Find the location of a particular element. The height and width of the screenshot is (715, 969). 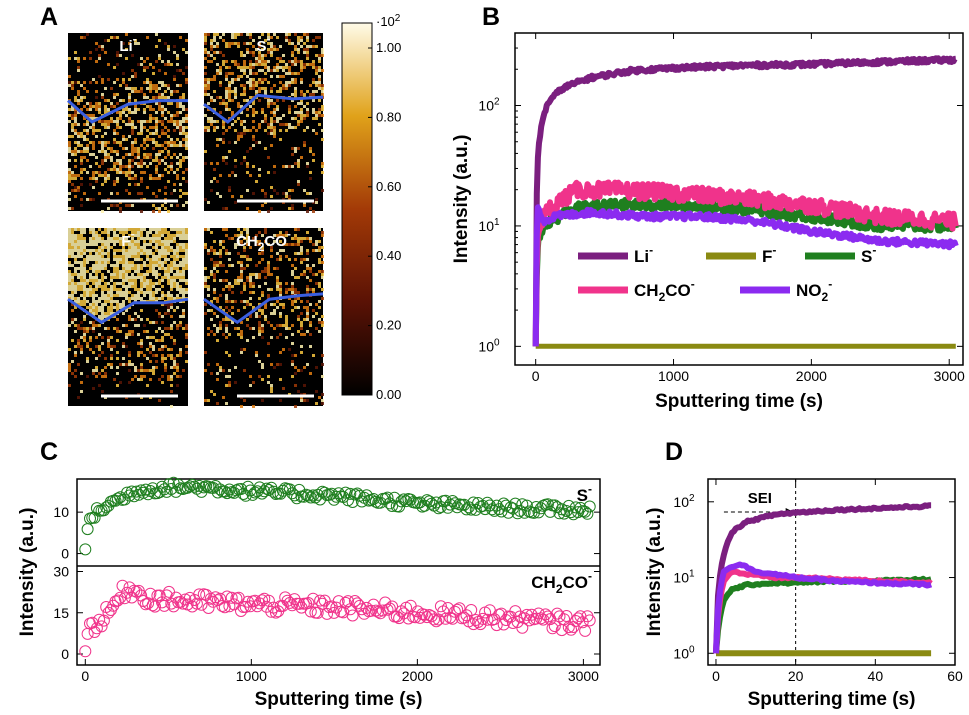

map-label: F- is located at coordinates (127, 238).